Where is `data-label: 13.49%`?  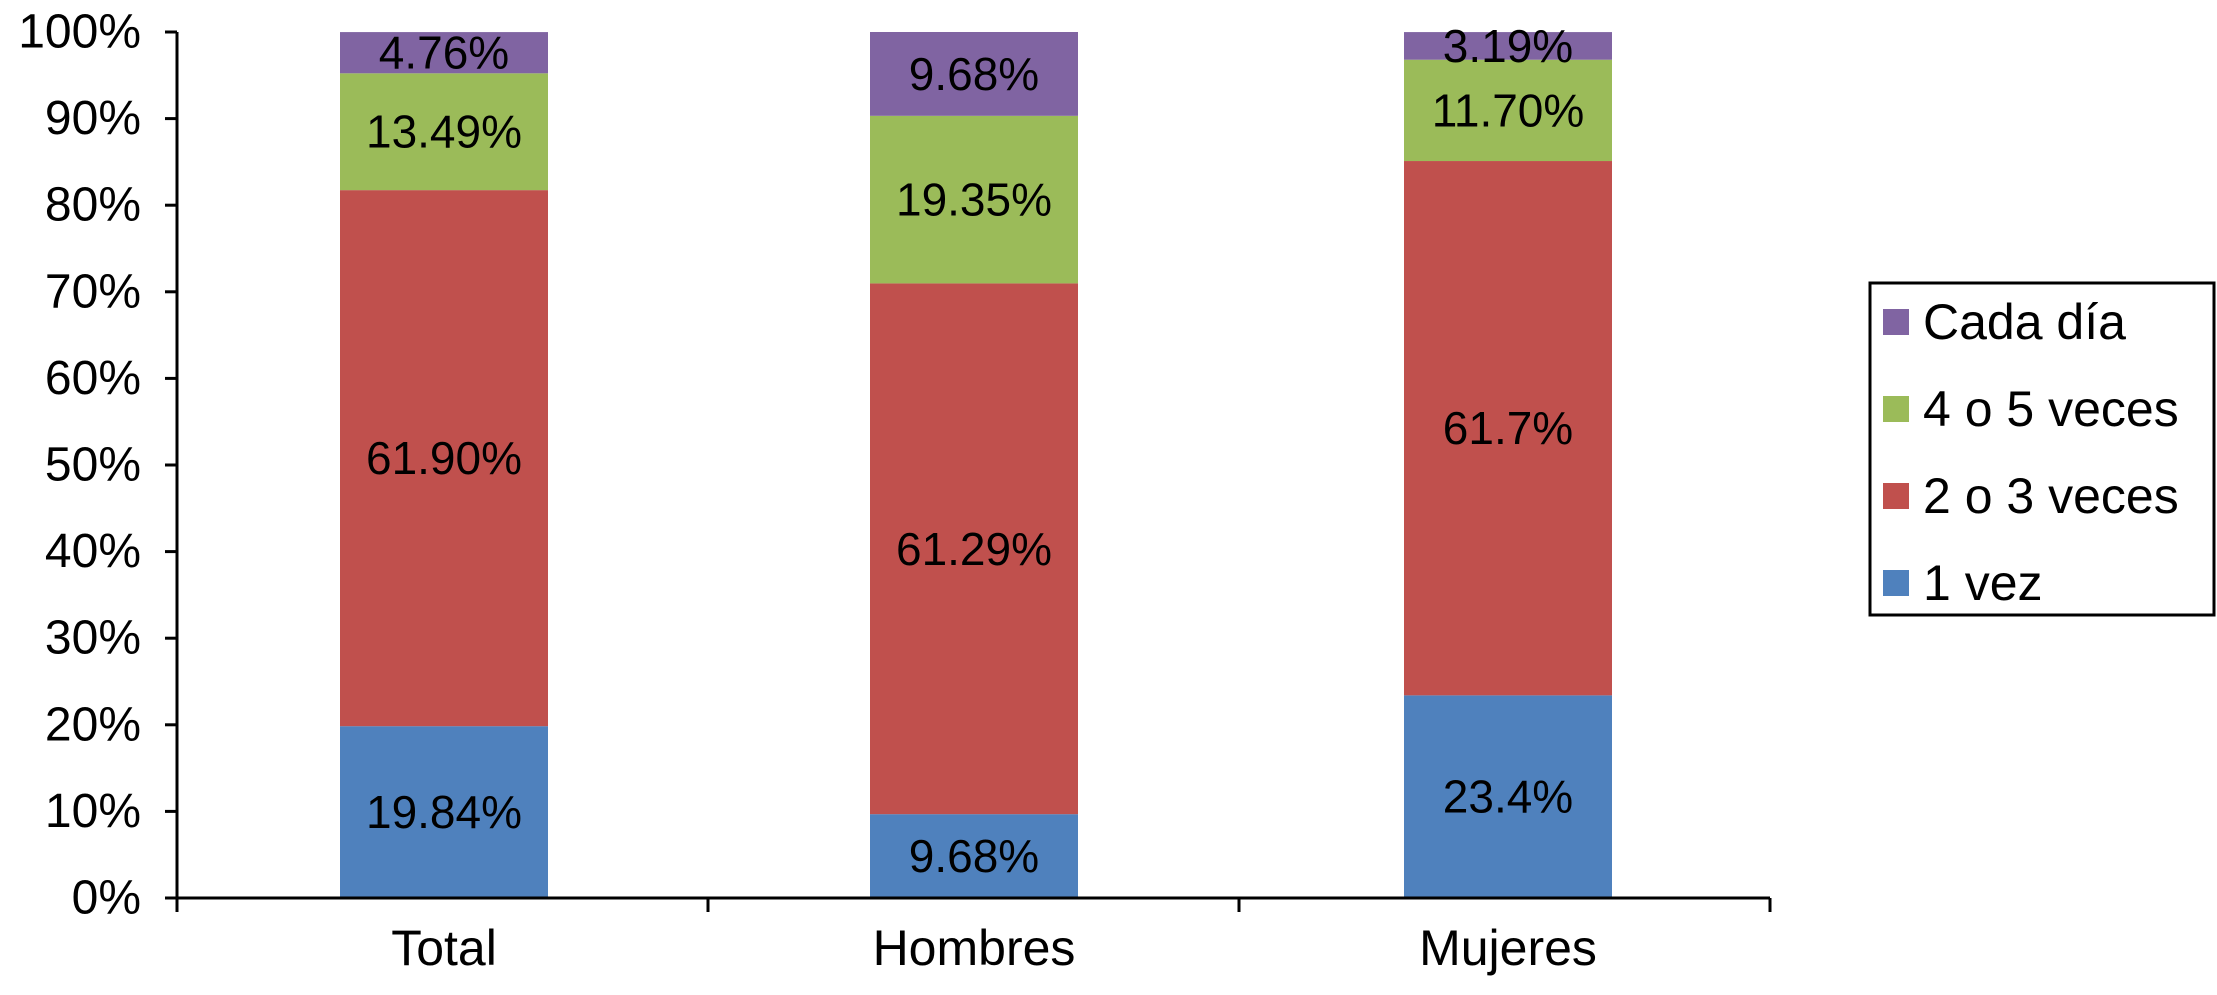 data-label: 13.49% is located at coordinates (444, 132).